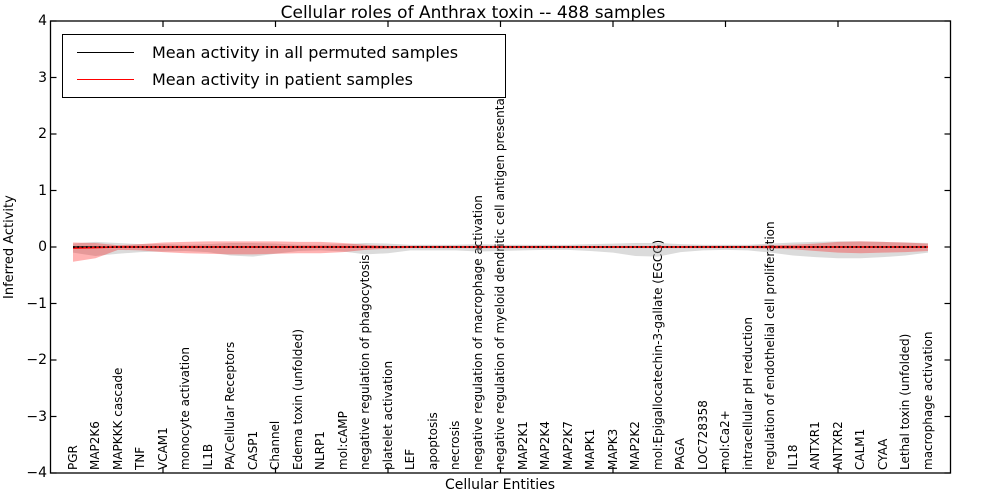 The image size is (1000, 500). I want to click on legend-item-patient: Mean activity in patient samples, so click(284, 79).